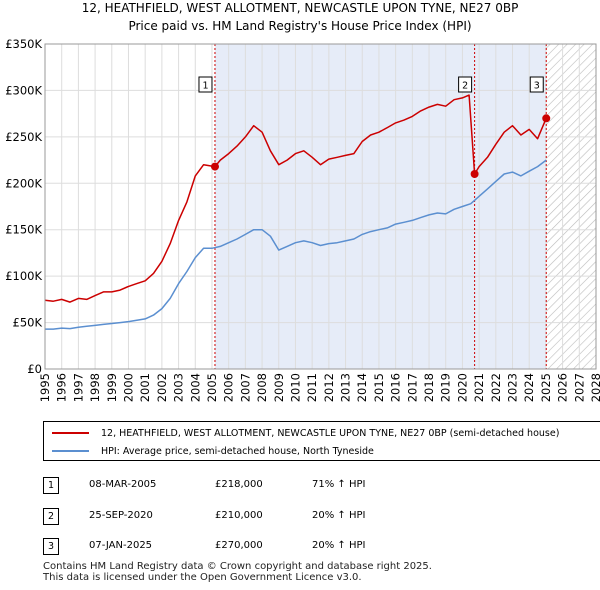  I want to click on x-tick-label: 1999, so click(112, 387).